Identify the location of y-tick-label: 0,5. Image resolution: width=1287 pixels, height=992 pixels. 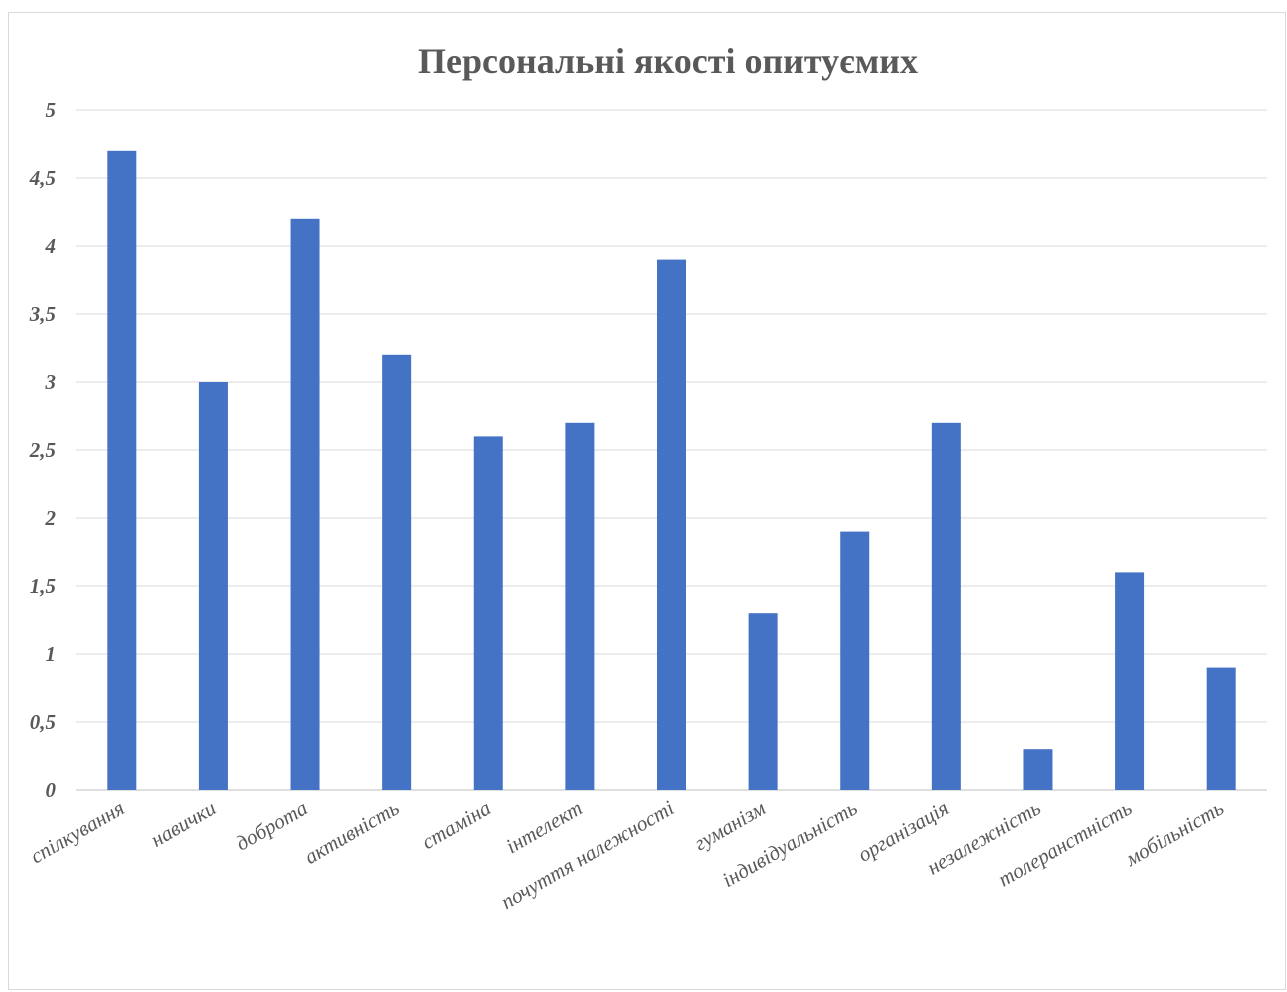
(43, 722).